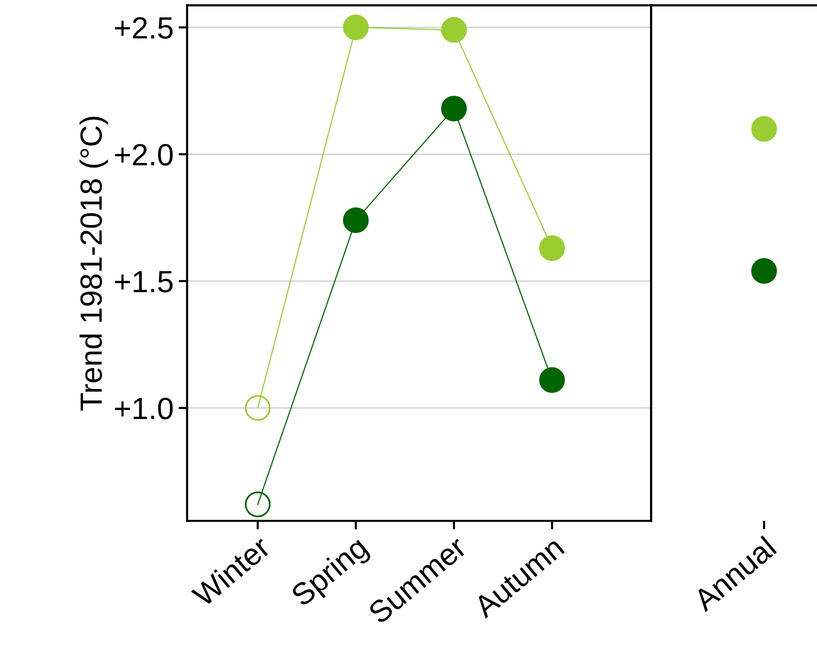 The width and height of the screenshot is (817, 661). Describe the element at coordinates (144, 281) in the screenshot. I see `y-tick-label: +1.5` at that location.